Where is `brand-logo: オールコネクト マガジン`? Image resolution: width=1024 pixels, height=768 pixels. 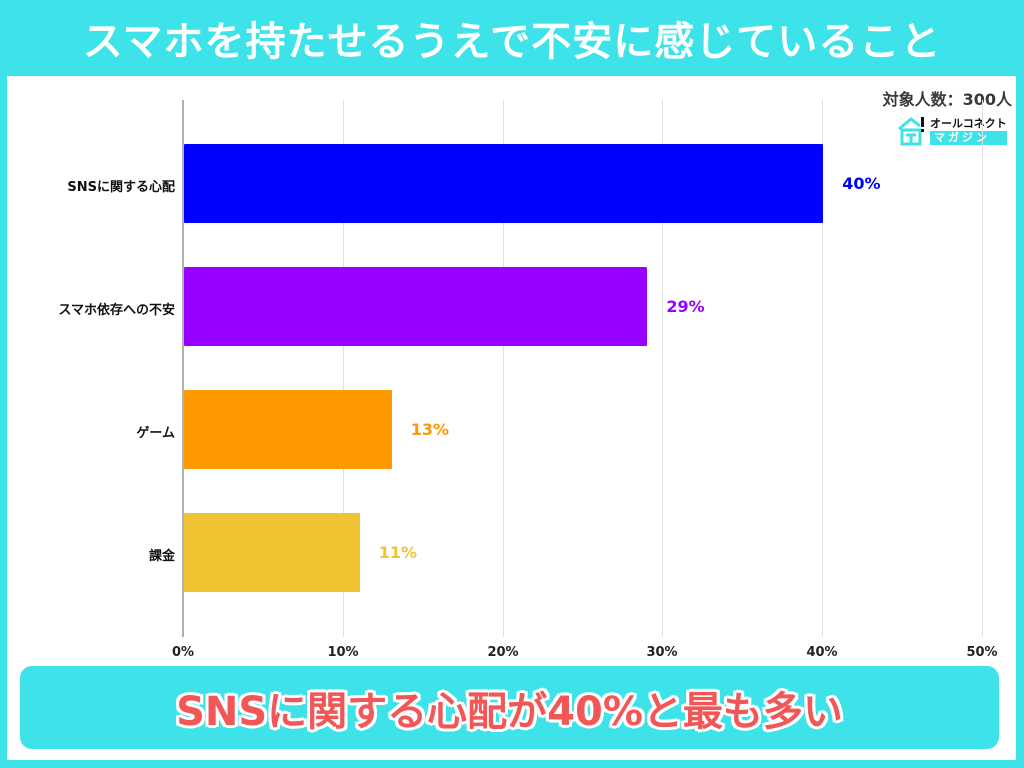
brand-logo: オールコネクト マガジン is located at coordinates (951, 131).